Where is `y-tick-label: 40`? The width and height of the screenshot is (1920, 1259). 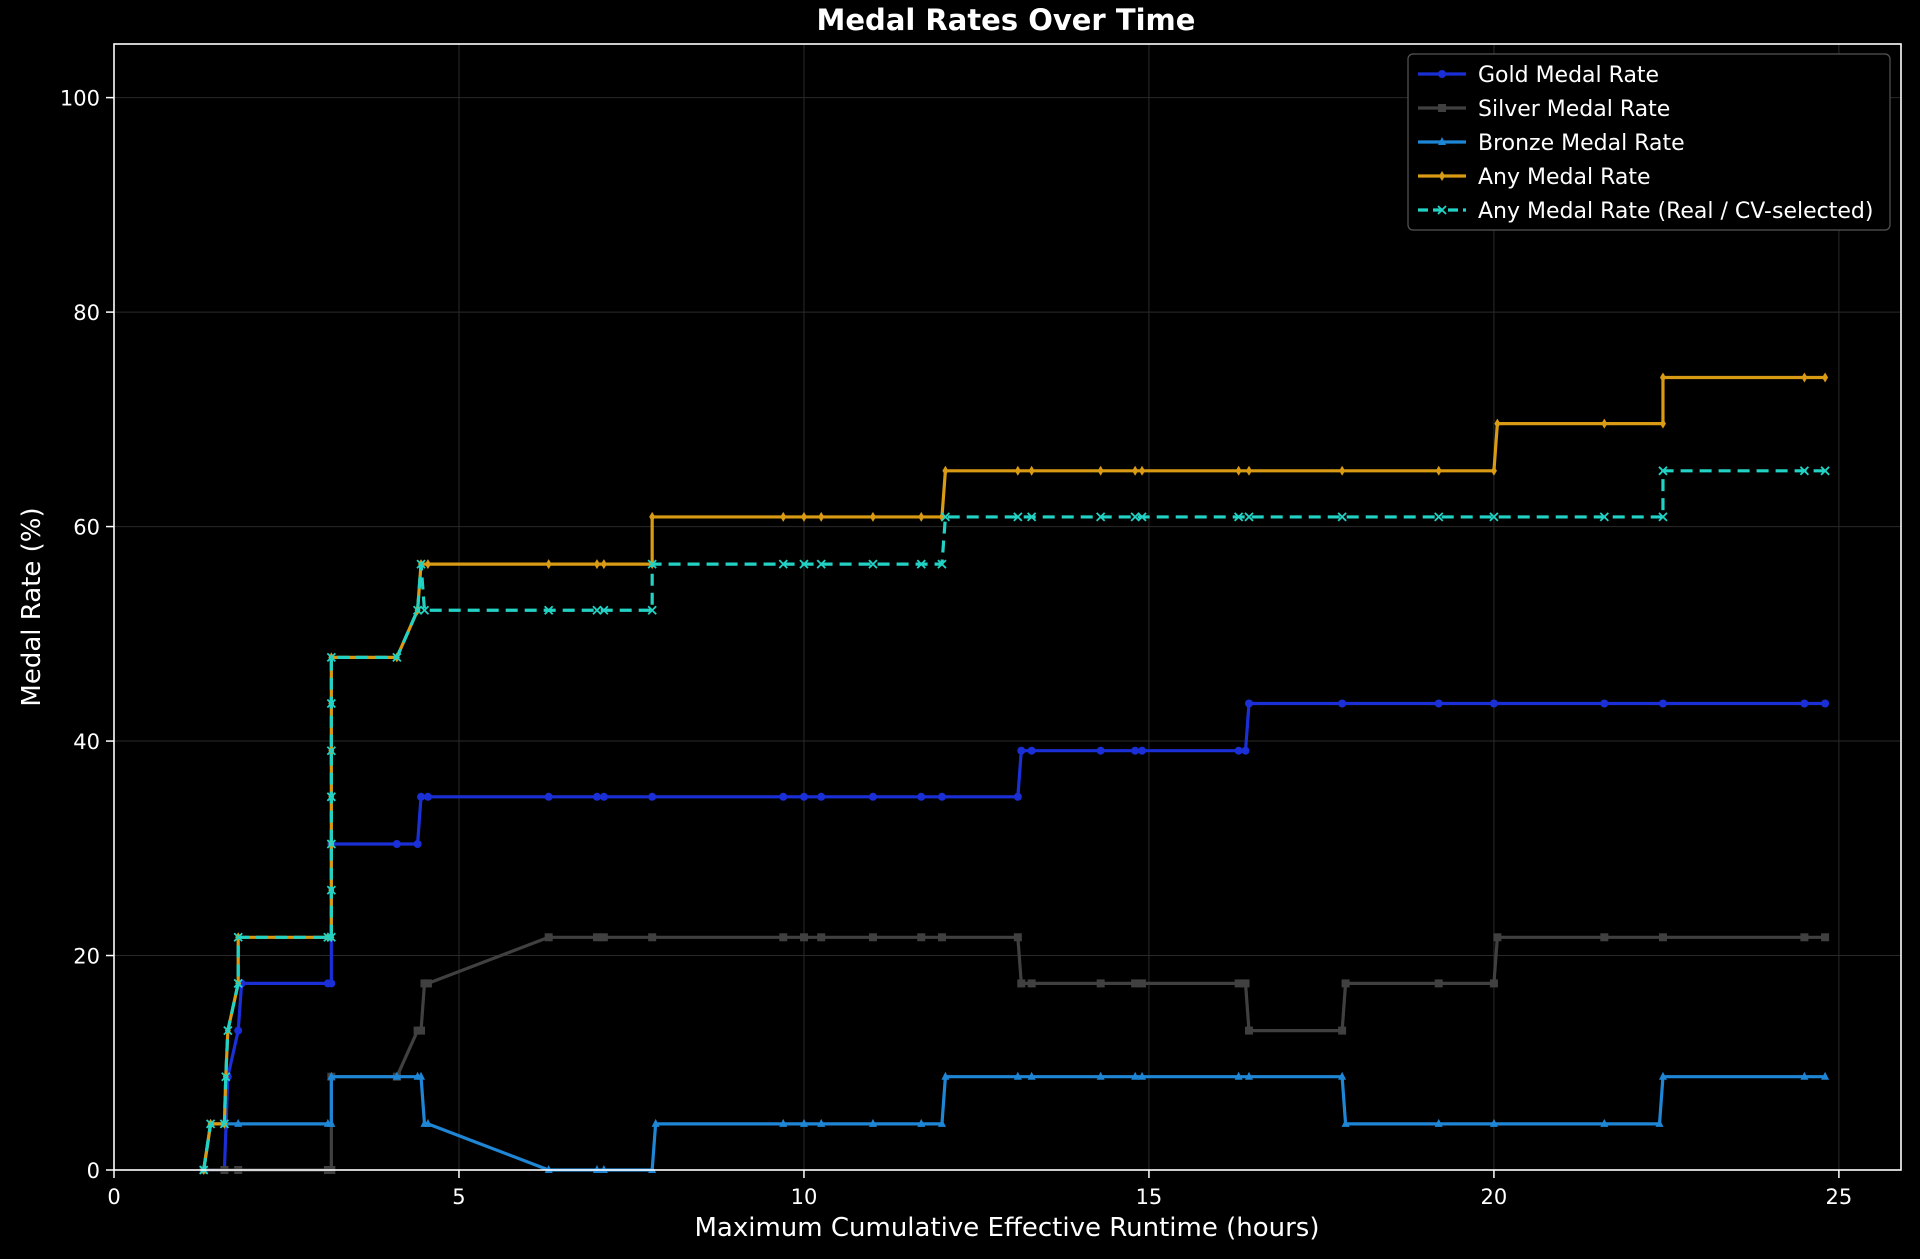 y-tick-label: 40 is located at coordinates (86, 742).